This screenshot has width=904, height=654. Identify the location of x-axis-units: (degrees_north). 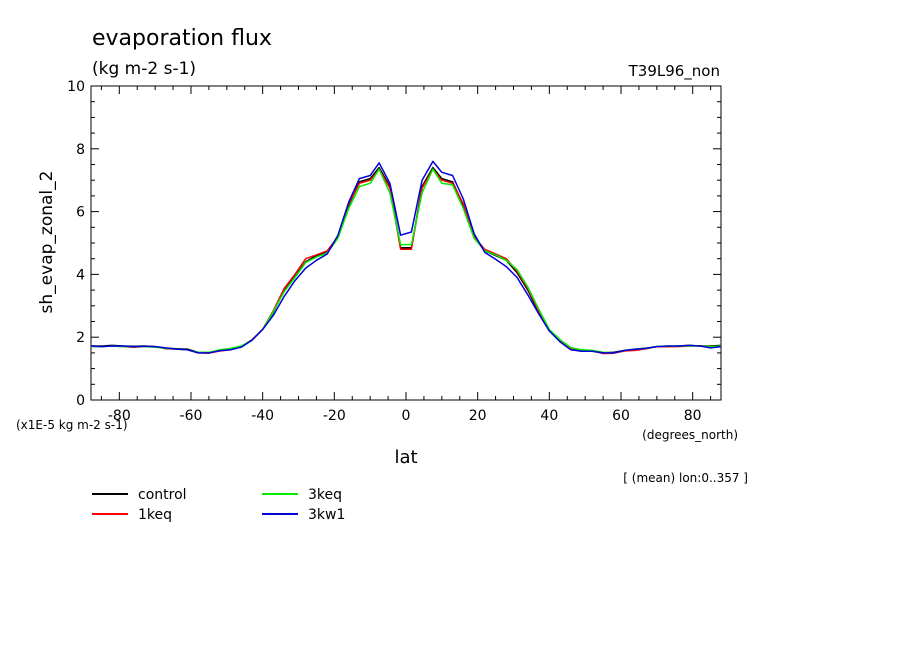
(690, 435).